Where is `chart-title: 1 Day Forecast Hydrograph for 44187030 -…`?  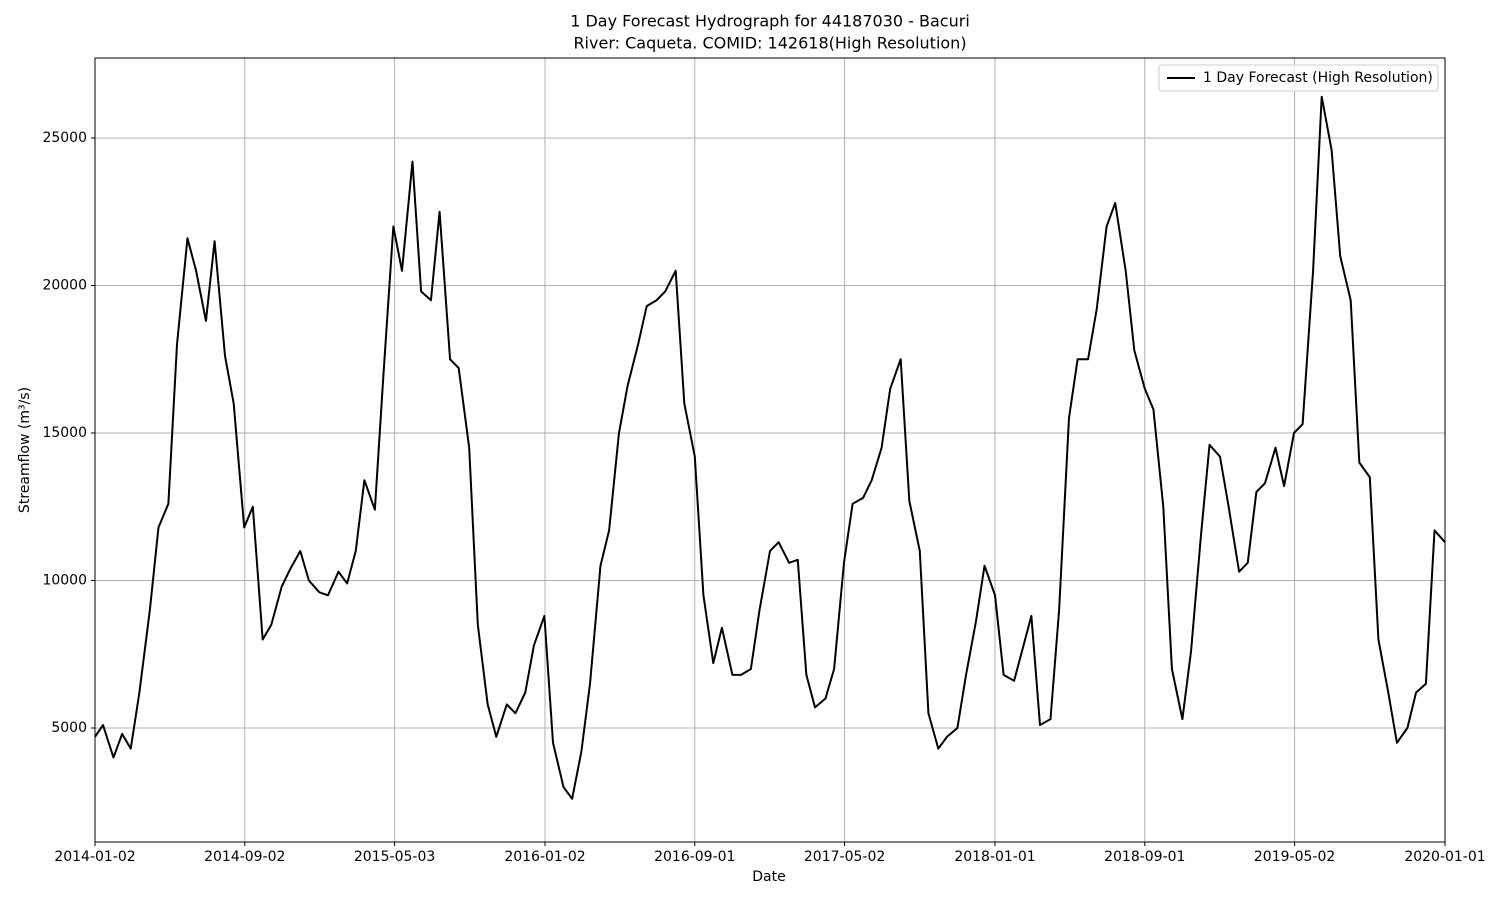 chart-title: 1 Day Forecast Hydrograph for 44187030 -… is located at coordinates (770, 21).